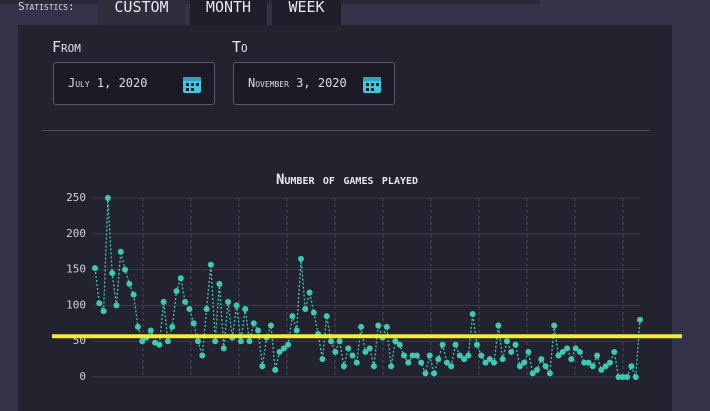 This screenshot has height=411, width=710. I want to click on y-tick-label: 250, so click(76, 197).